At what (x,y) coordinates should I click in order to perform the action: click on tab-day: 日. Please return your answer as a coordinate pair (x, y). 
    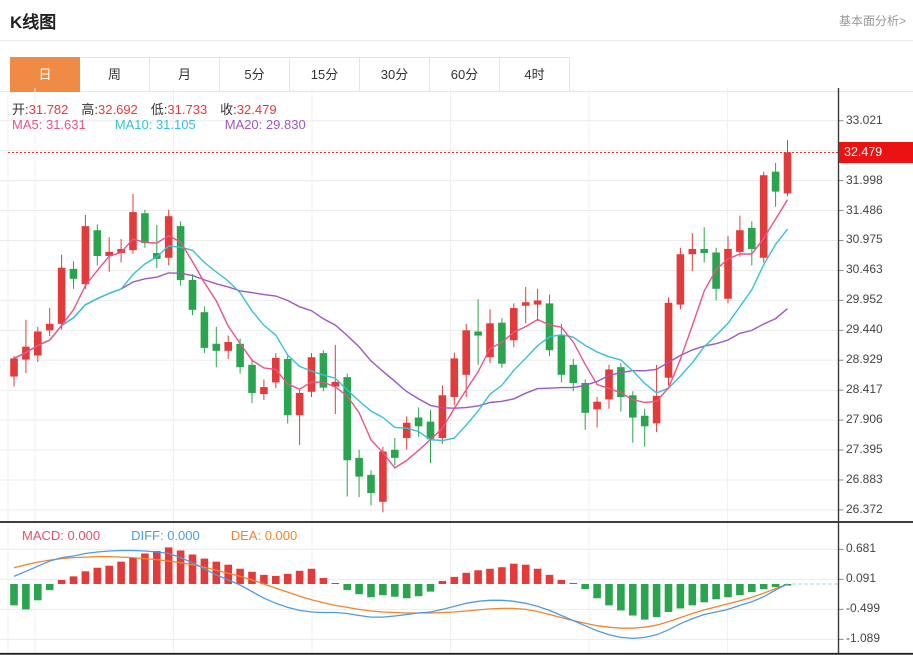
    Looking at the image, I should click on (45, 74).